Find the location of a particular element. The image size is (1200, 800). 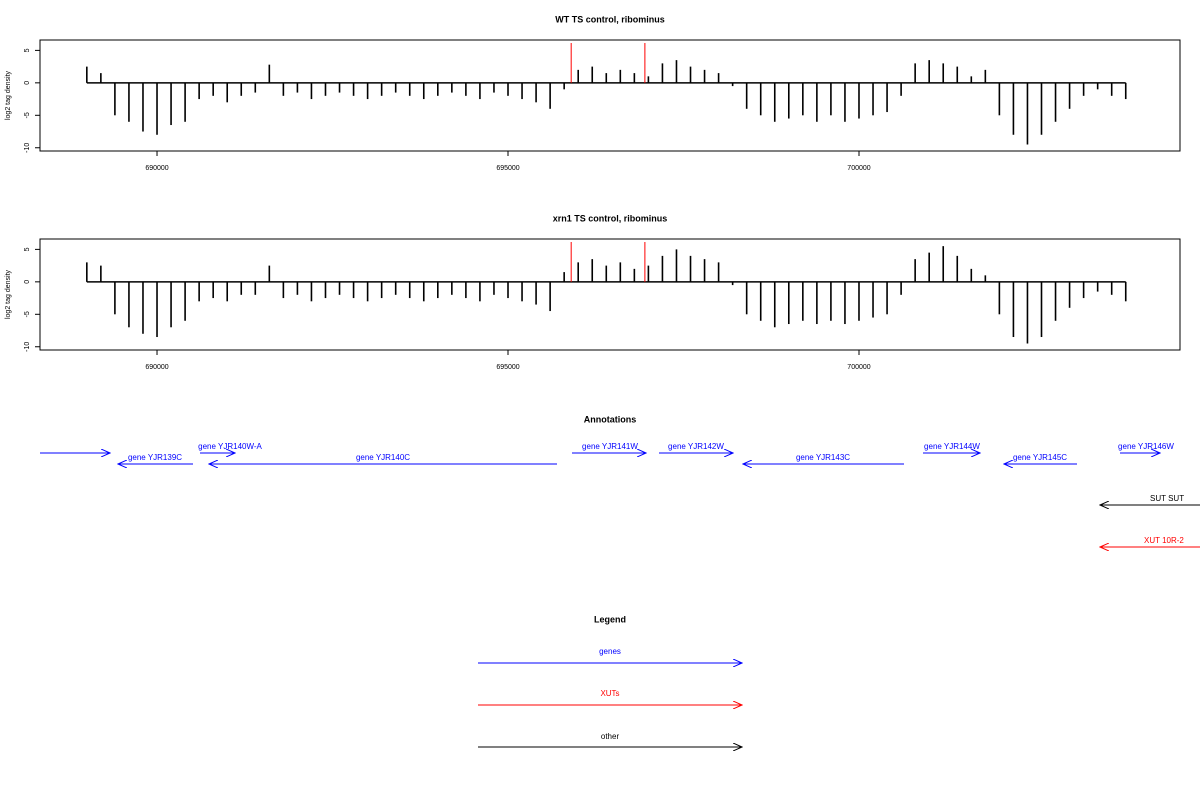

annotation-label: gene YJR146W is located at coordinates (1146, 446).